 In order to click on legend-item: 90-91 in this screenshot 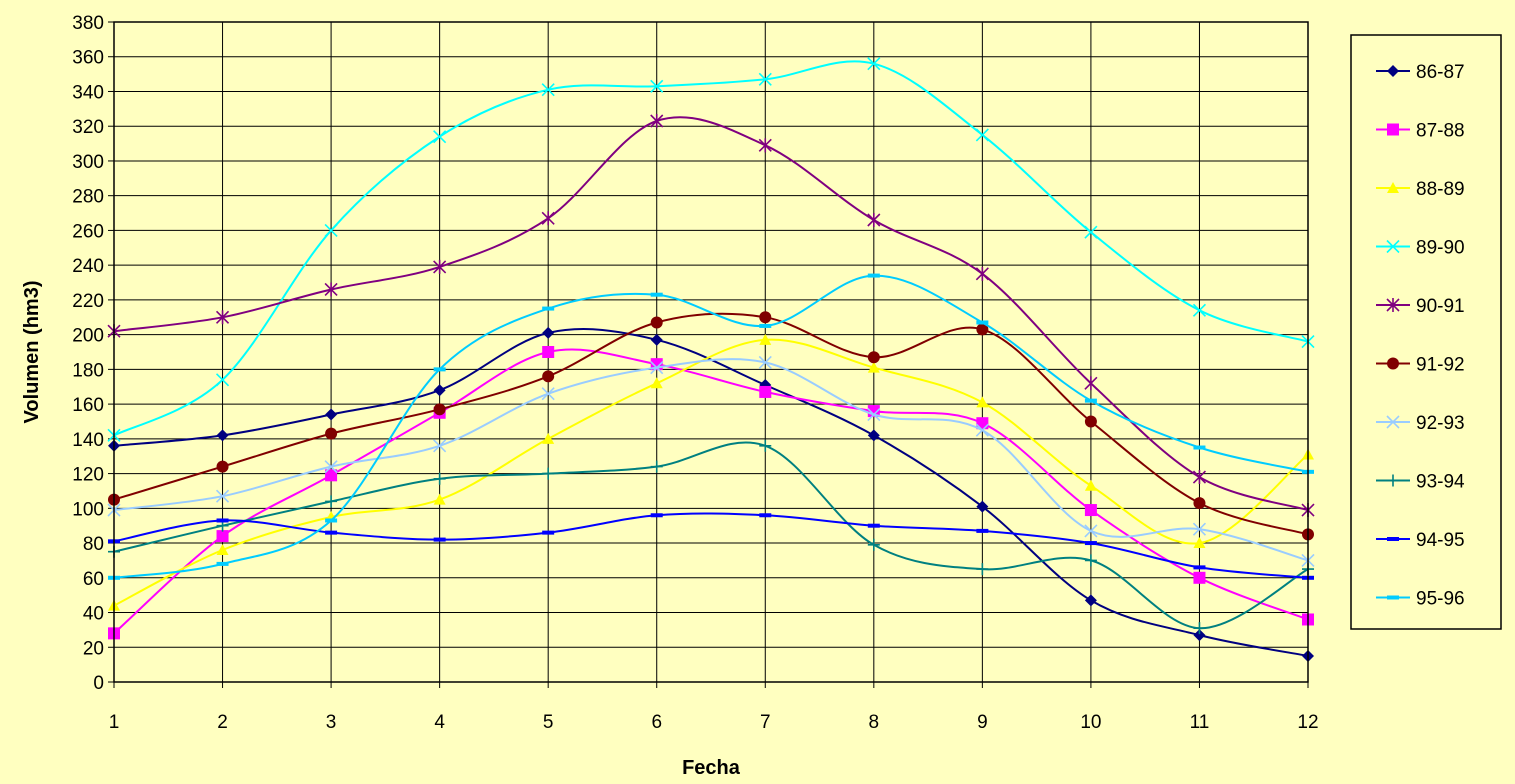, I will do `click(1420, 306)`.